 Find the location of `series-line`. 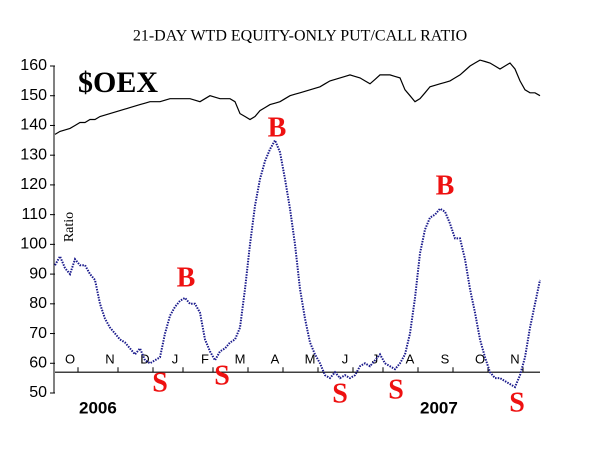

series-line is located at coordinates (297, 97).